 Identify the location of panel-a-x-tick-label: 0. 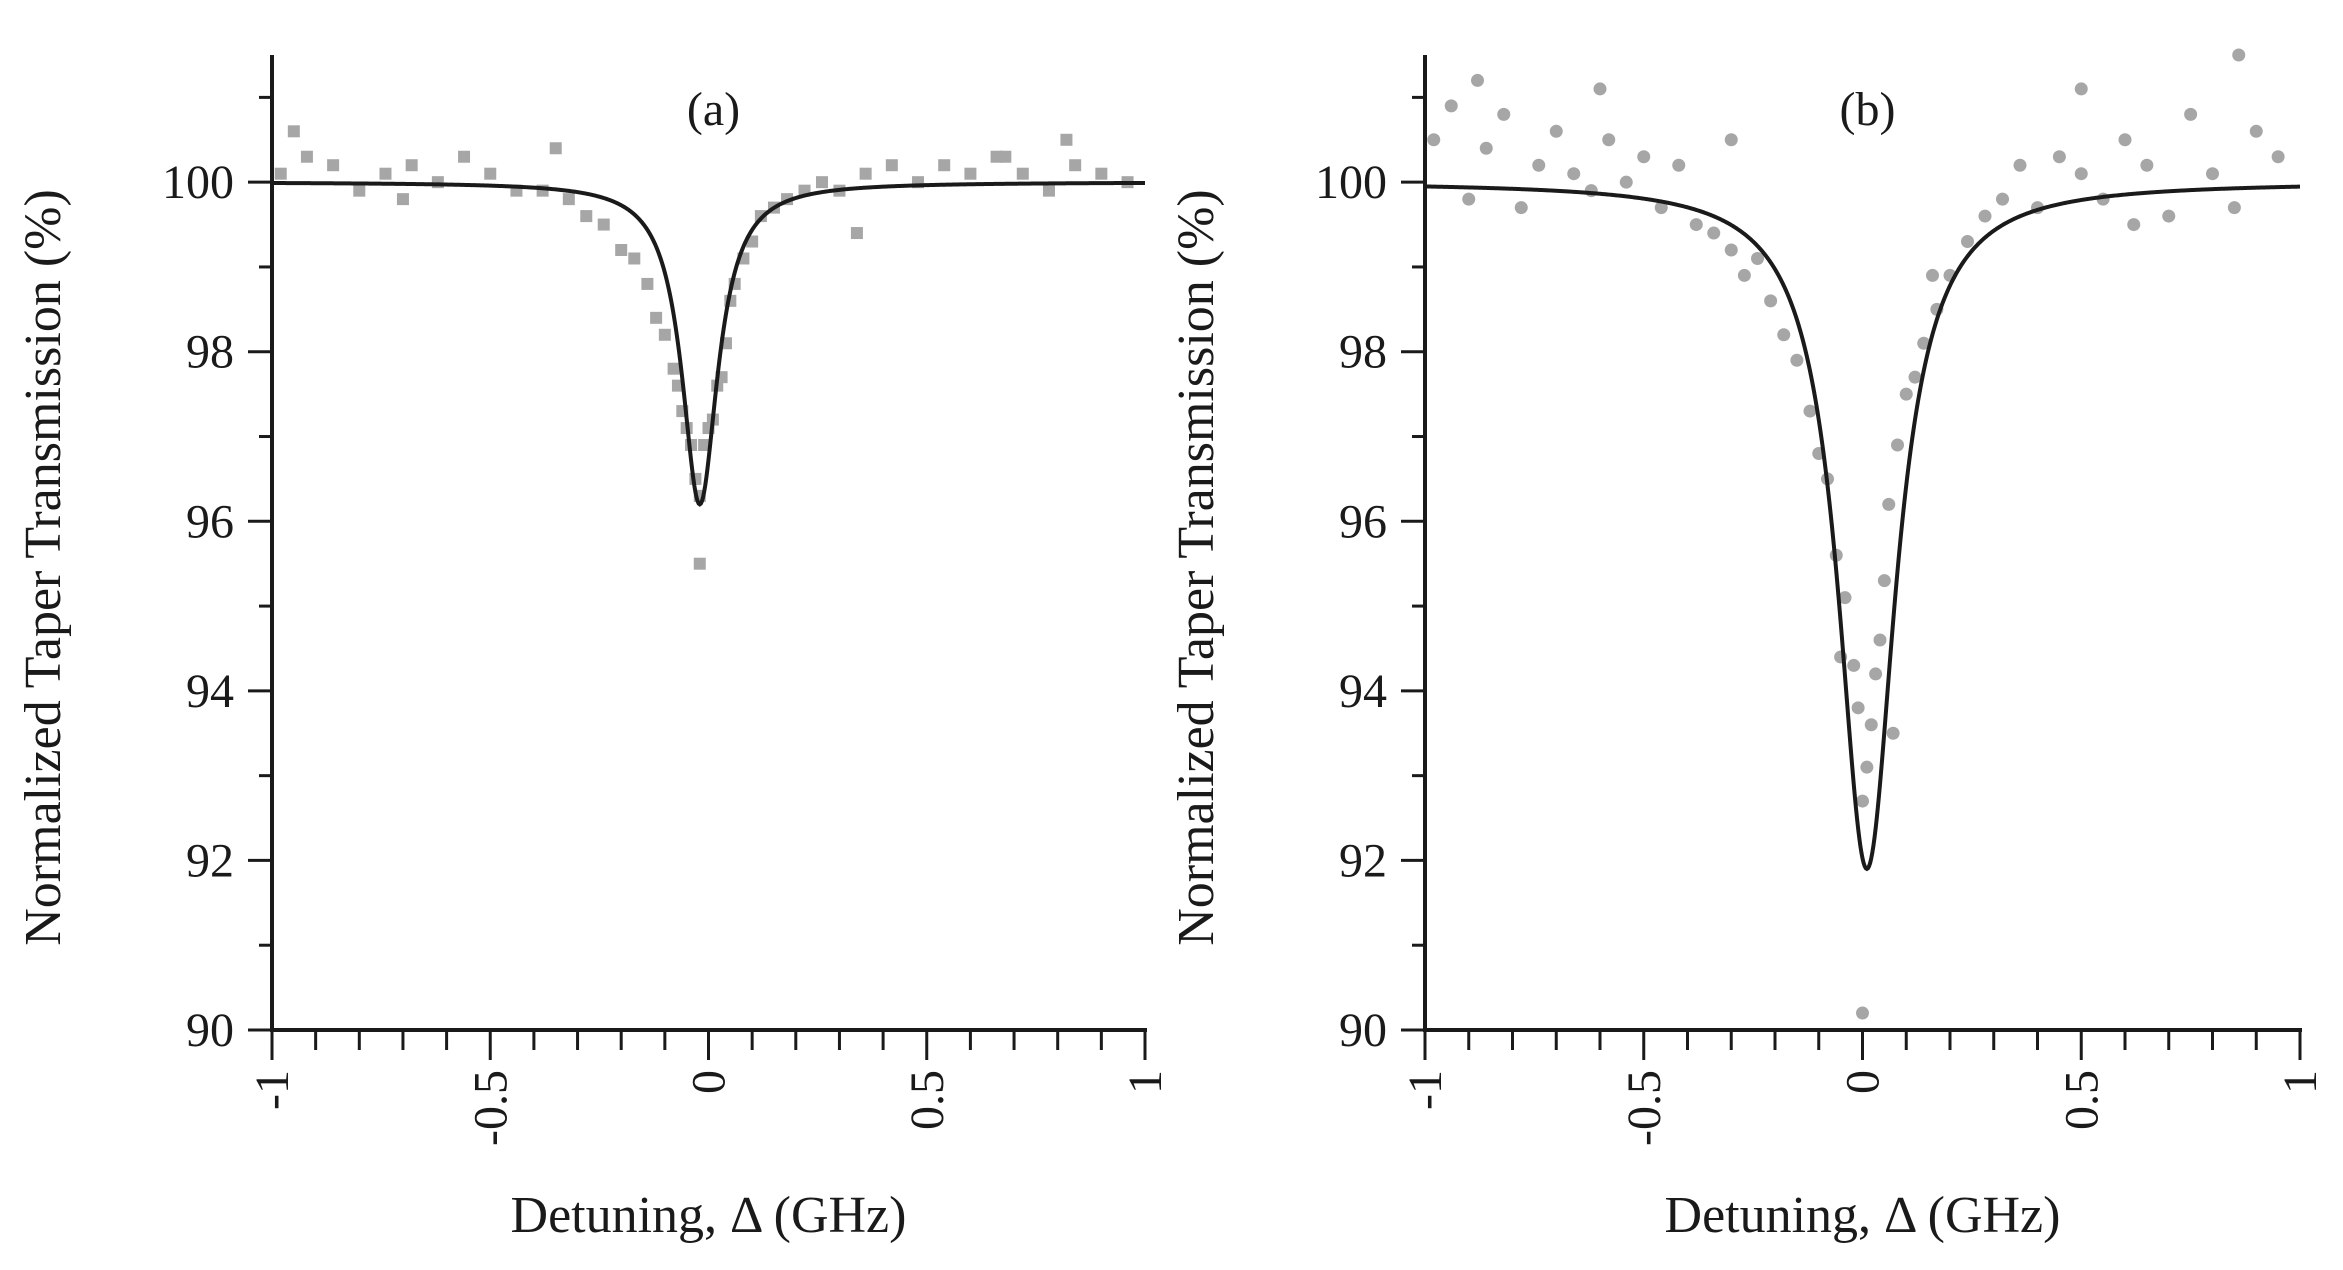
(709, 1082).